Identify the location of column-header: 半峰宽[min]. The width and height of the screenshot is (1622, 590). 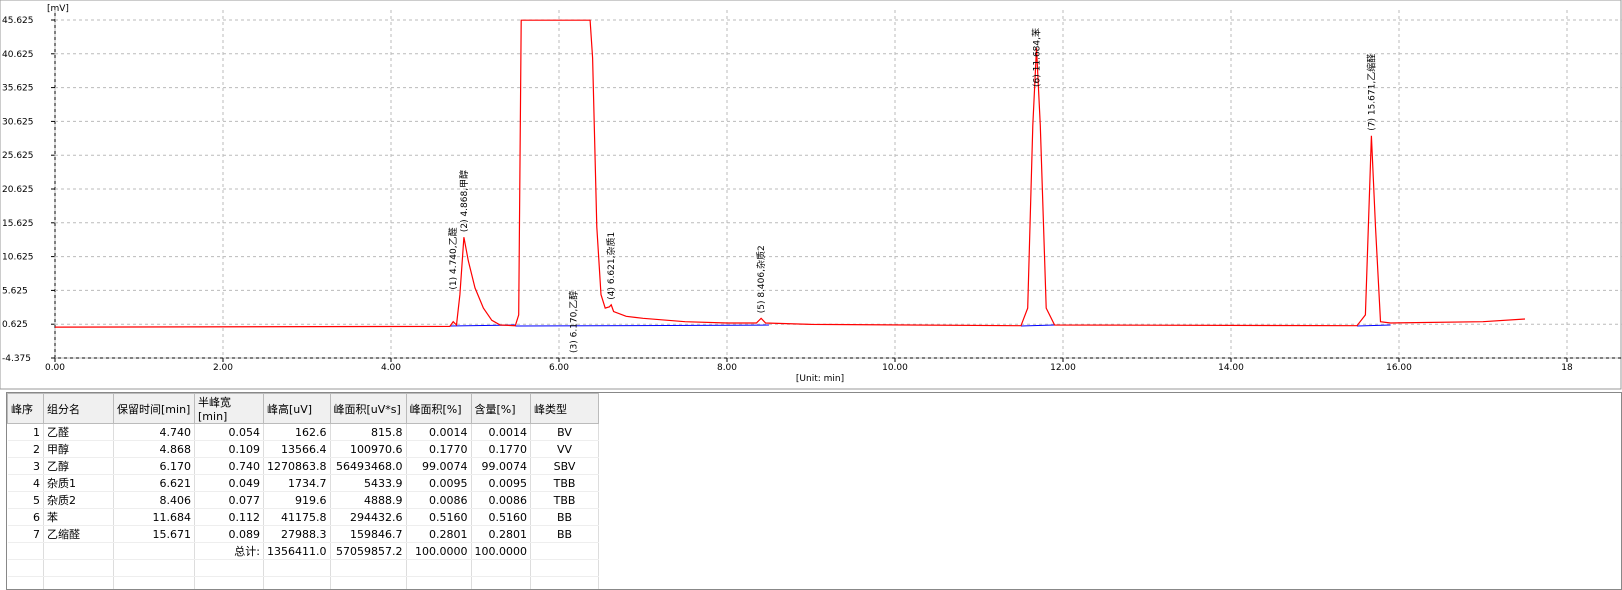
(229, 408).